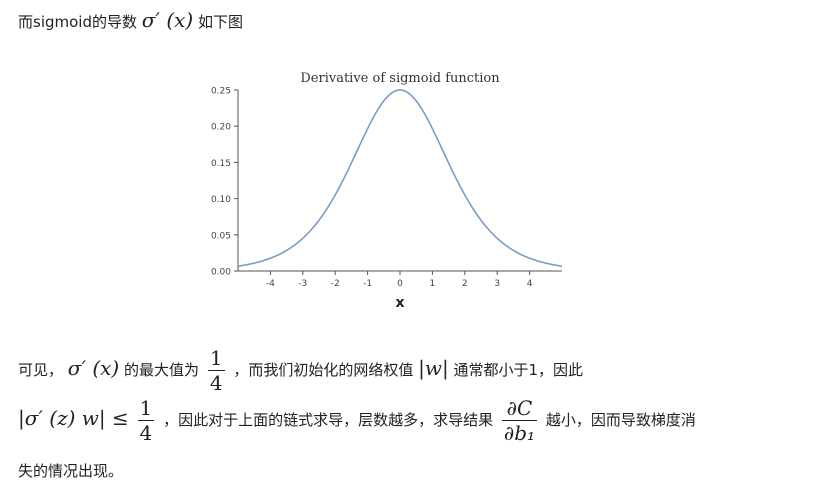 The width and height of the screenshot is (835, 504). What do you see at coordinates (400, 178) in the screenshot?
I see `derivative-curve` at bounding box center [400, 178].